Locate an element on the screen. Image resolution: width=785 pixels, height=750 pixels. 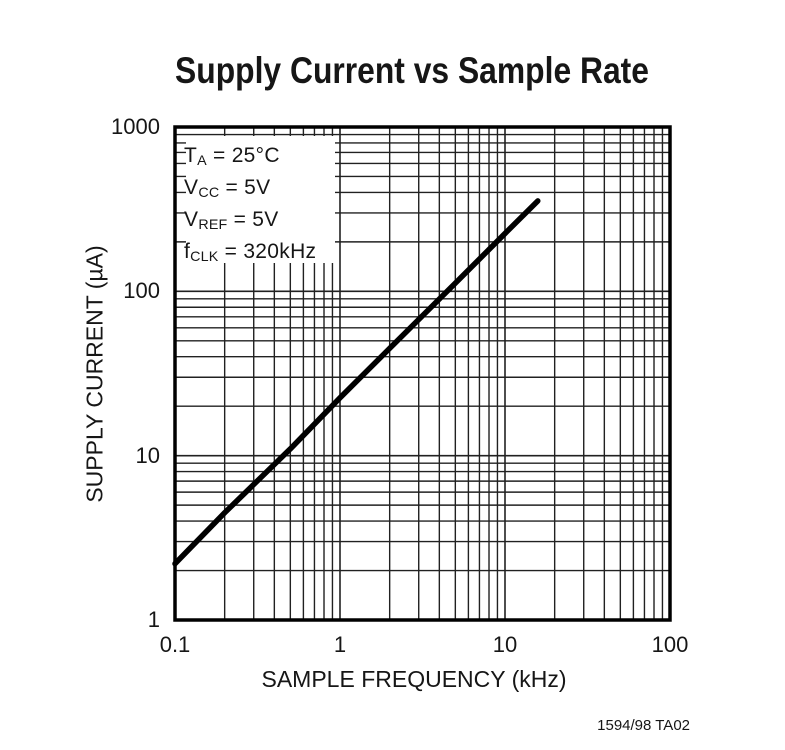
annotation-box-background is located at coordinates (260, 199).